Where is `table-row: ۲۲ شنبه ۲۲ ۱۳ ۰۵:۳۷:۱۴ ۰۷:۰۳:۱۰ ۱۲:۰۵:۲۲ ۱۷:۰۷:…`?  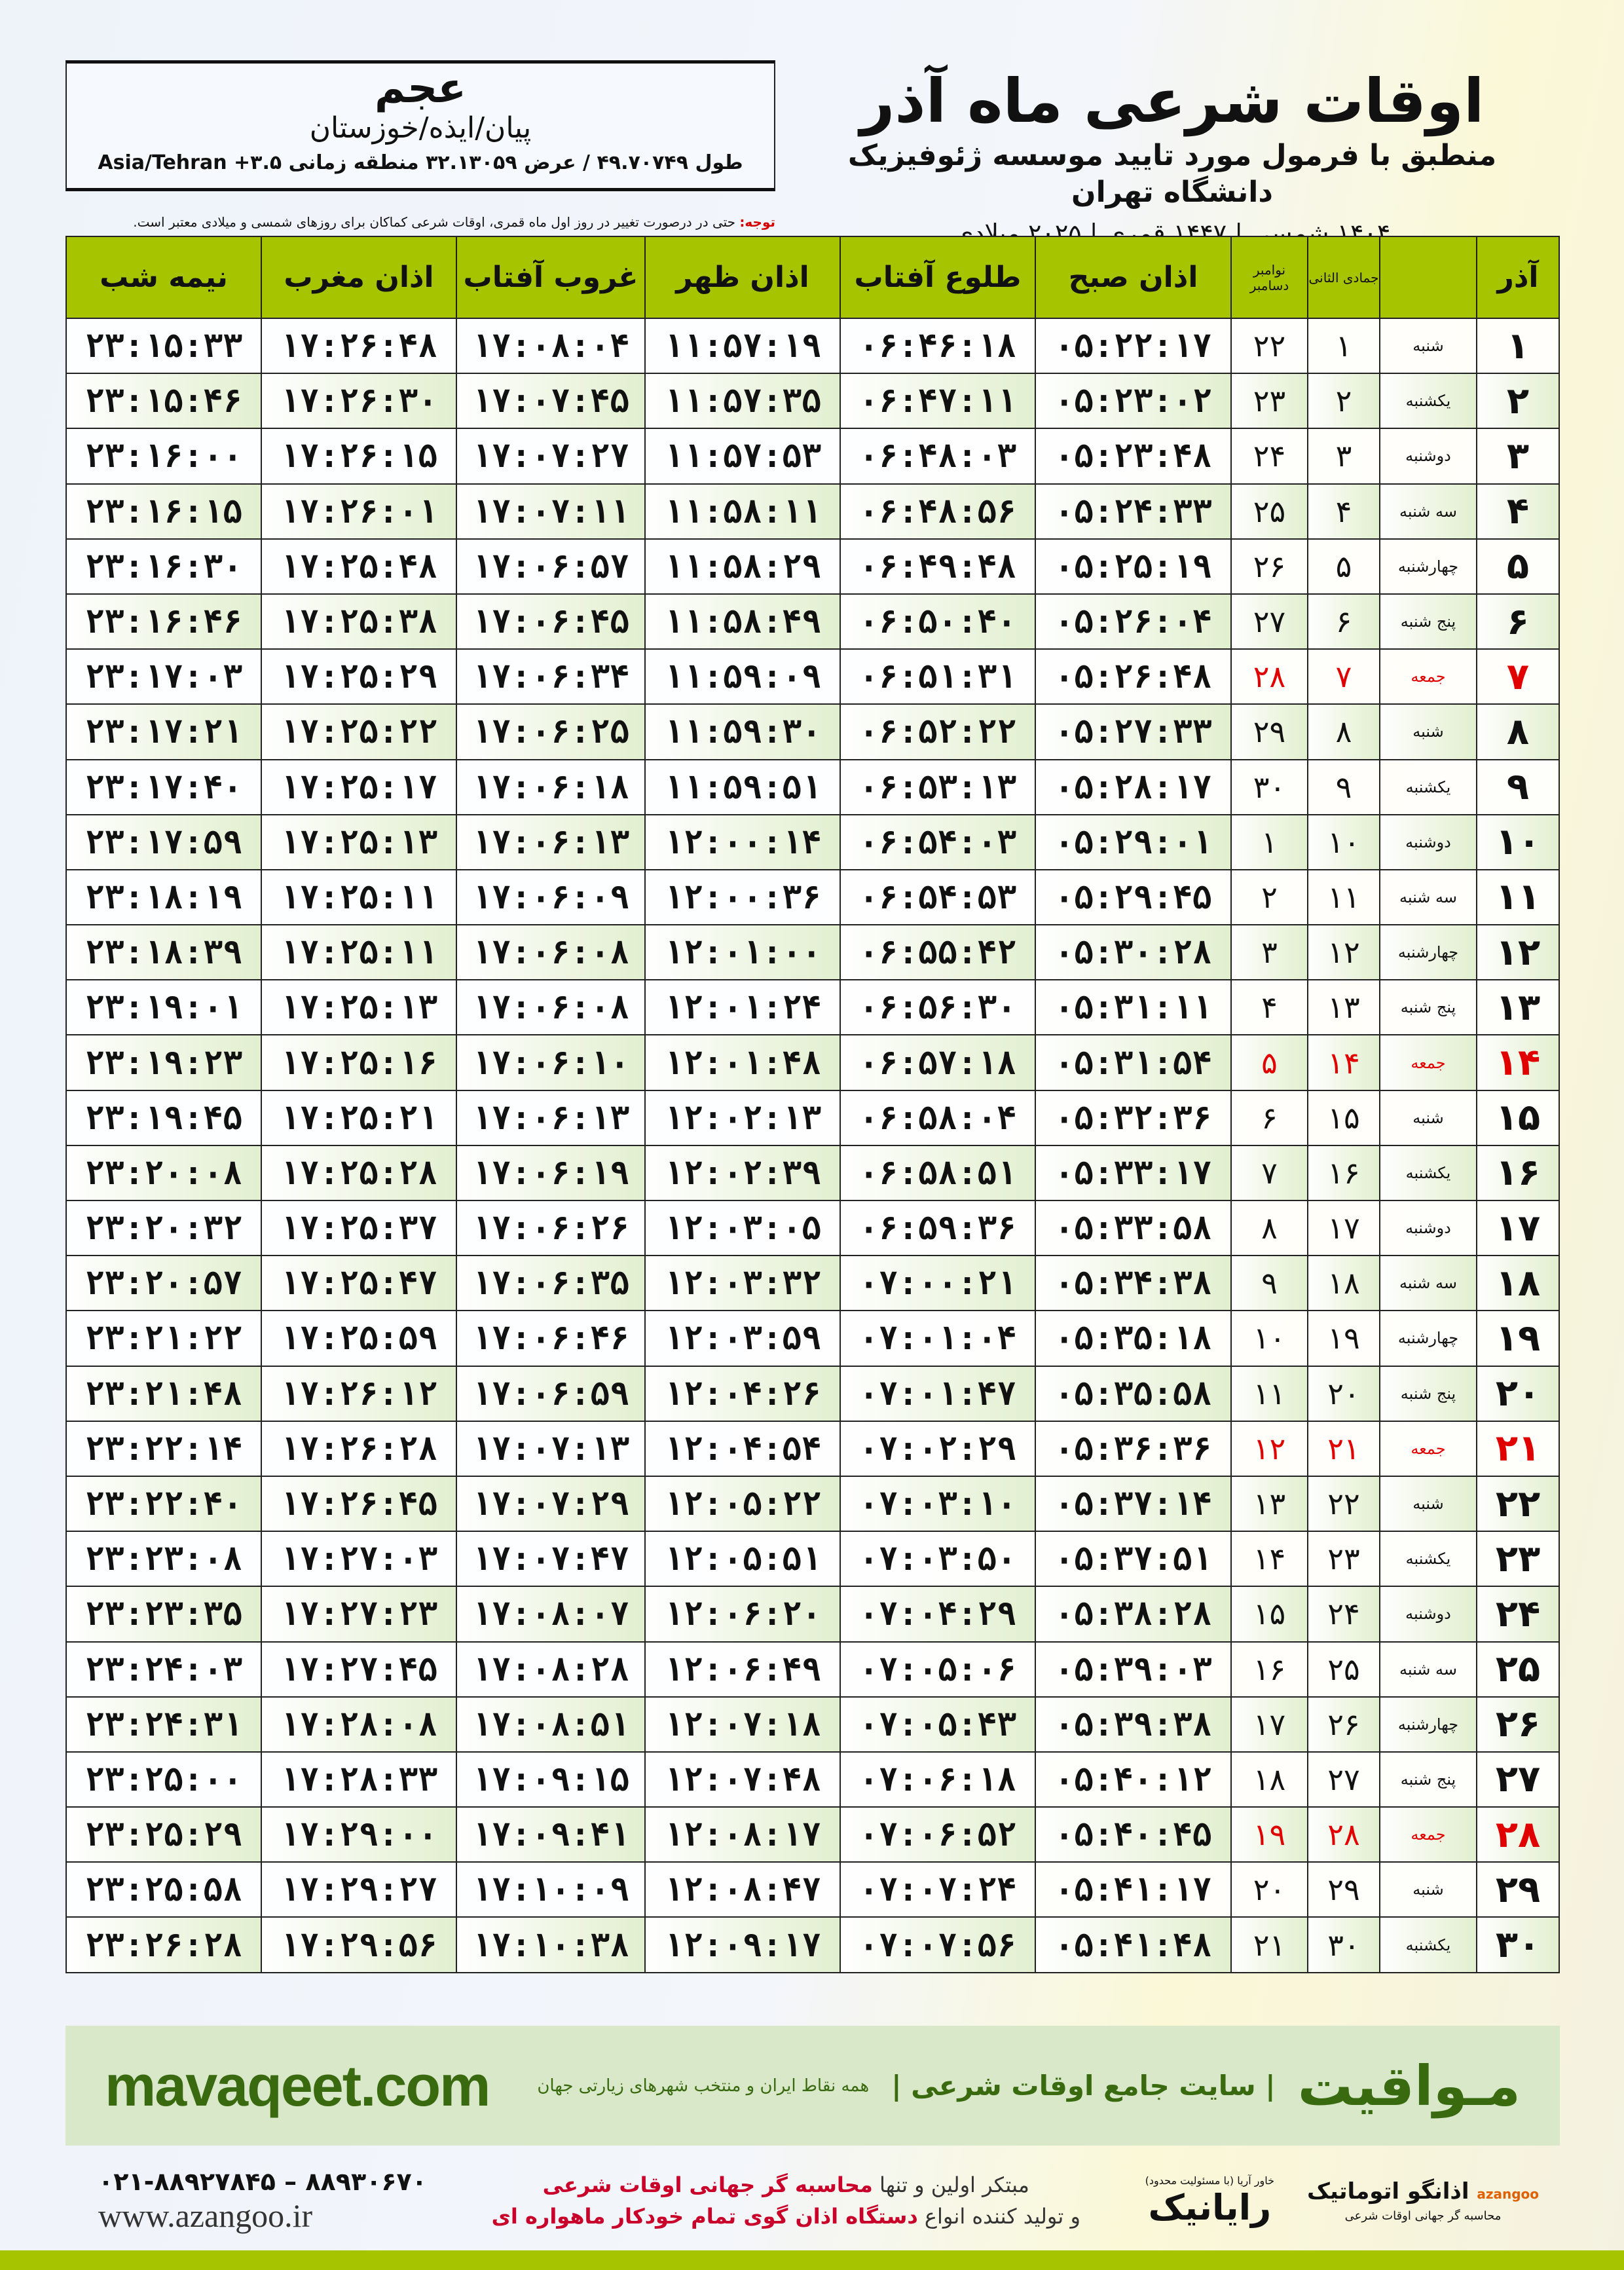 table-row: ۲۲ شنبه ۲۲ ۱۳ ۰۵:۳۷:۱۴ ۰۷:۰۳:۱۰ ۱۲:۰۵:۲۲ ۱۷:۰۷:… is located at coordinates (812, 1504).